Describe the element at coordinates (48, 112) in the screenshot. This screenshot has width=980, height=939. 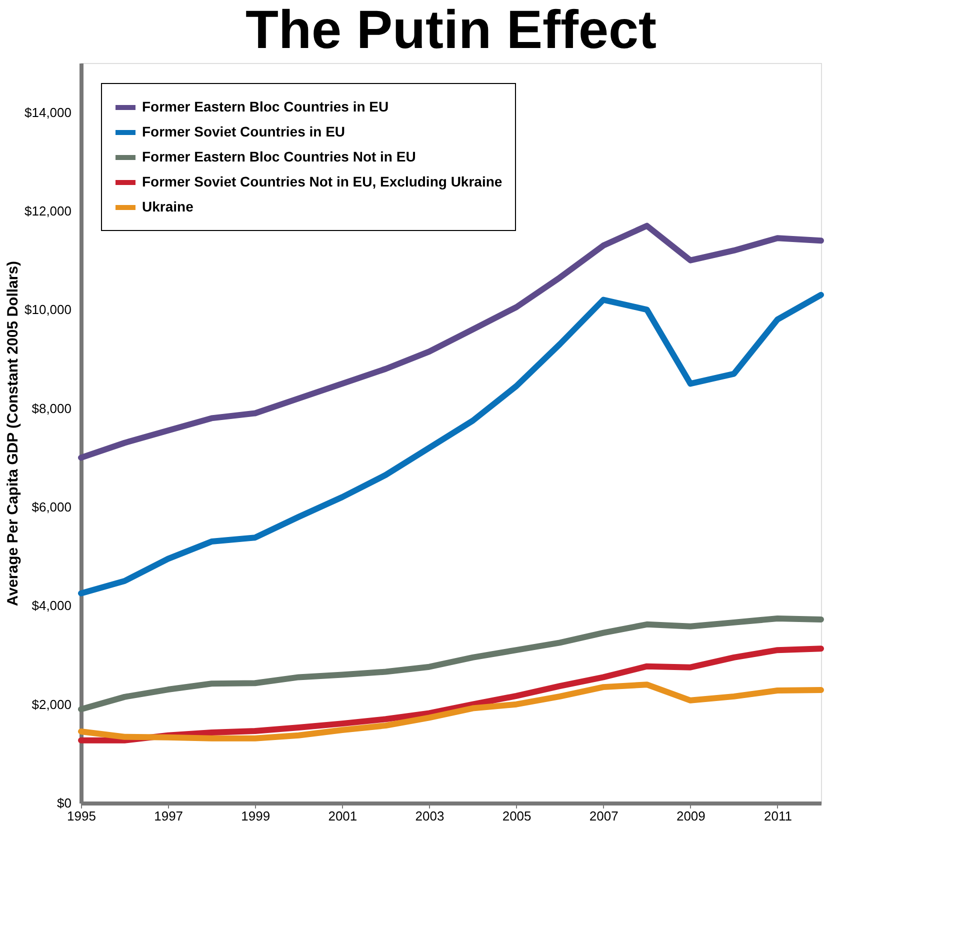
I see `y-tick-label: $14,000` at that location.